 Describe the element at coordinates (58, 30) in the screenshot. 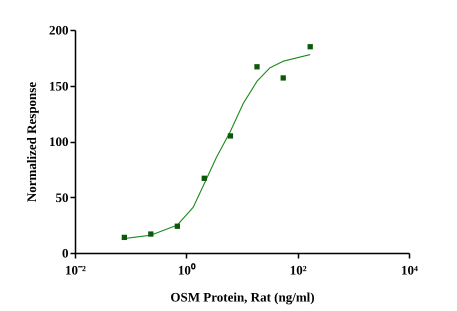

I see `y-tick-label: 200` at that location.